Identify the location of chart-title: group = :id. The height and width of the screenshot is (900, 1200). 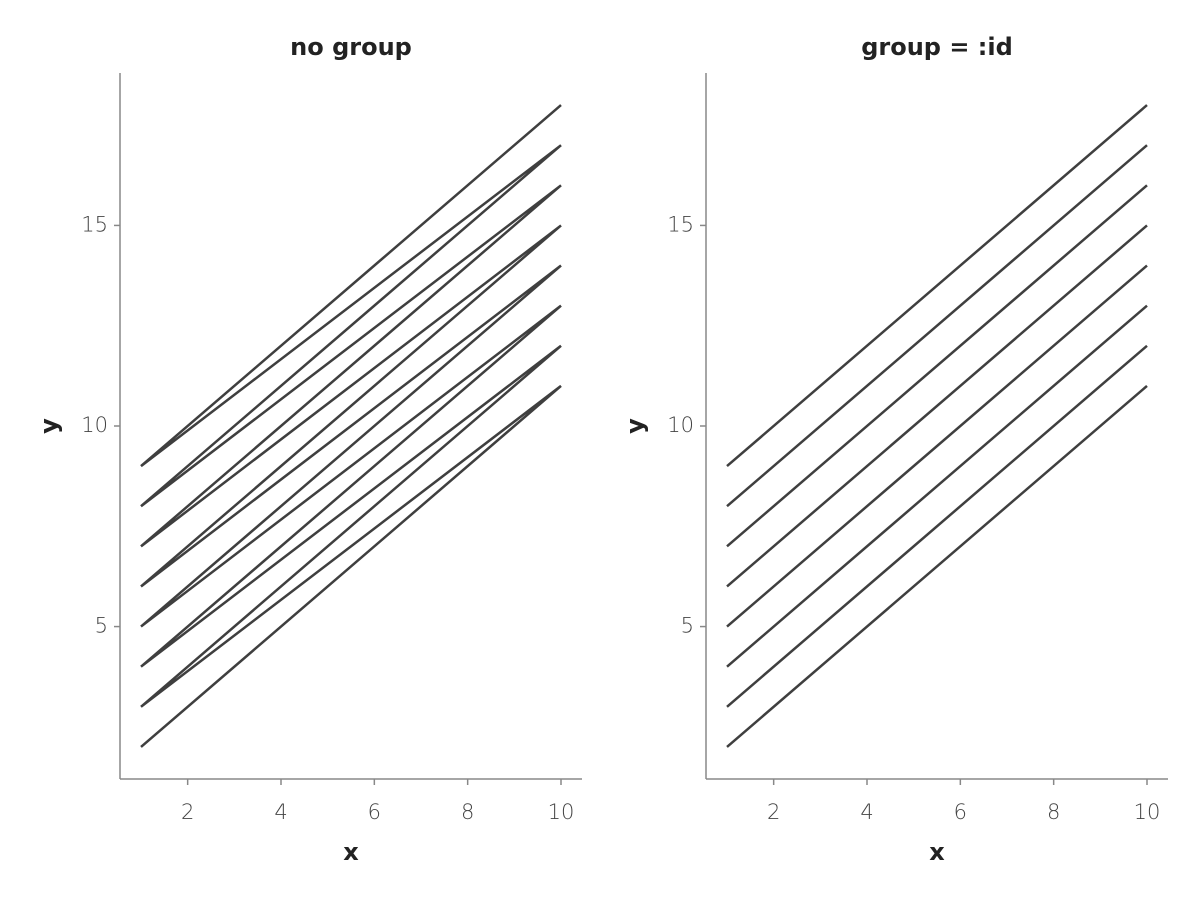
(937, 47).